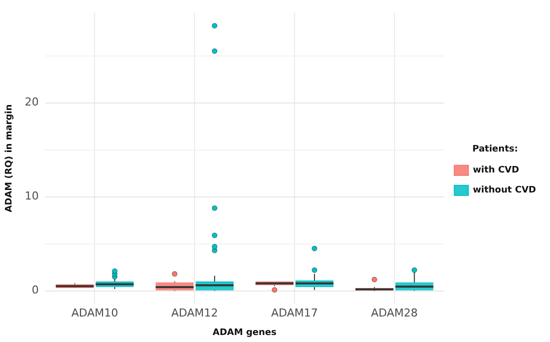  I want to click on legend-label: without CVD, so click(504, 191).